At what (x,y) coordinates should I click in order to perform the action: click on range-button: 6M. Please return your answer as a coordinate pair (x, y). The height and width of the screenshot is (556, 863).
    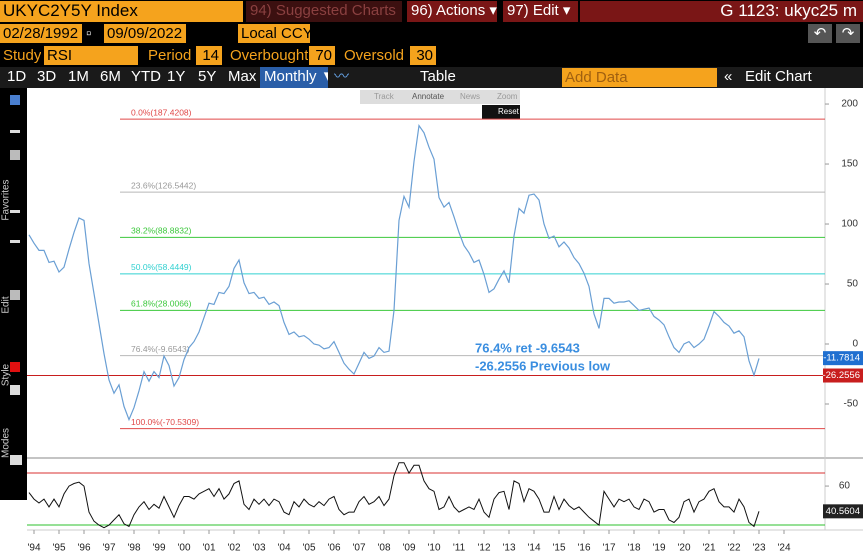
    Looking at the image, I should click on (110, 76).